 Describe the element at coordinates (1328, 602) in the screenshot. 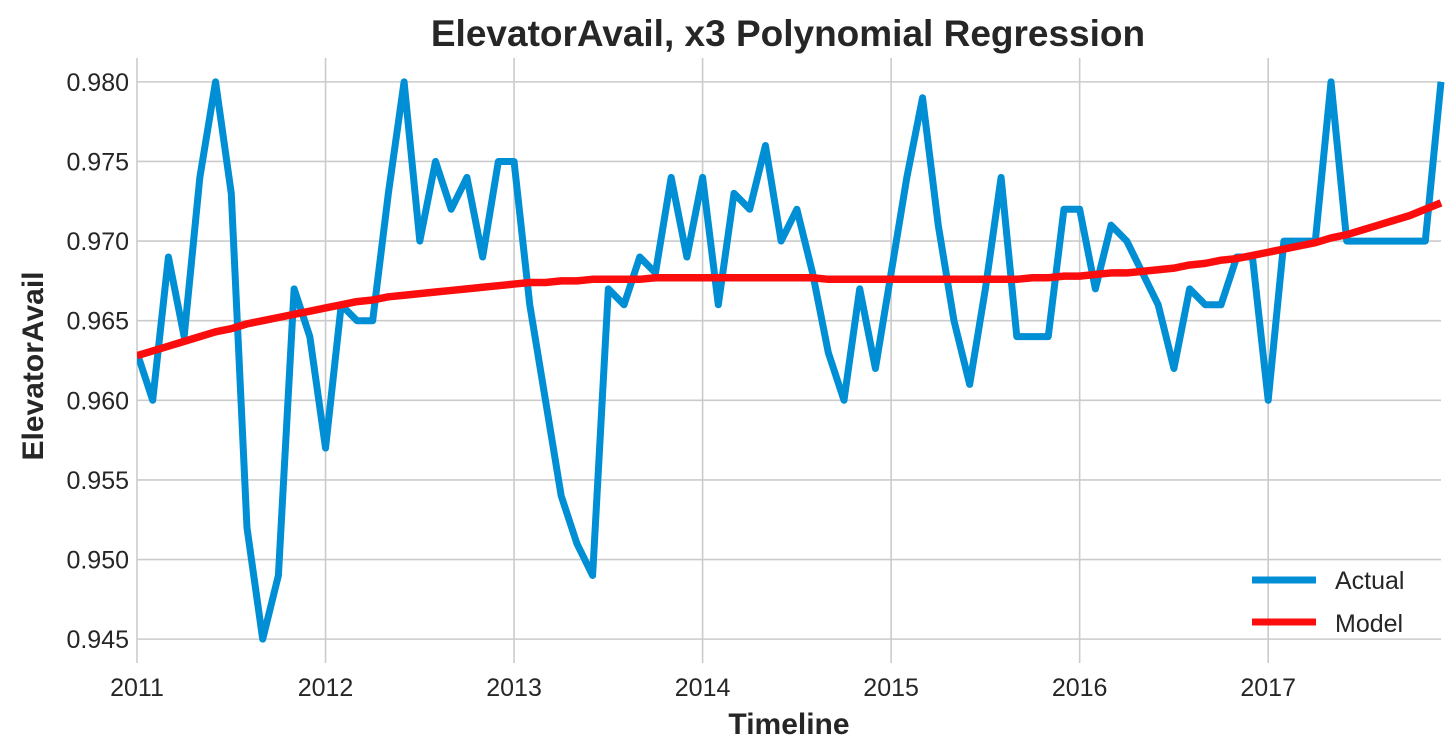

I see `legend: Actual Model` at that location.